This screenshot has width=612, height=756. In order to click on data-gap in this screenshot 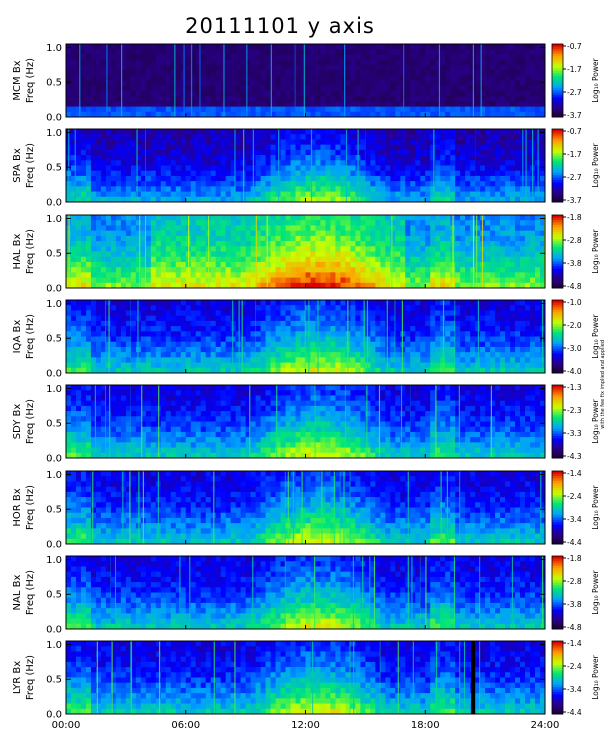, I will do `click(473, 677)`.